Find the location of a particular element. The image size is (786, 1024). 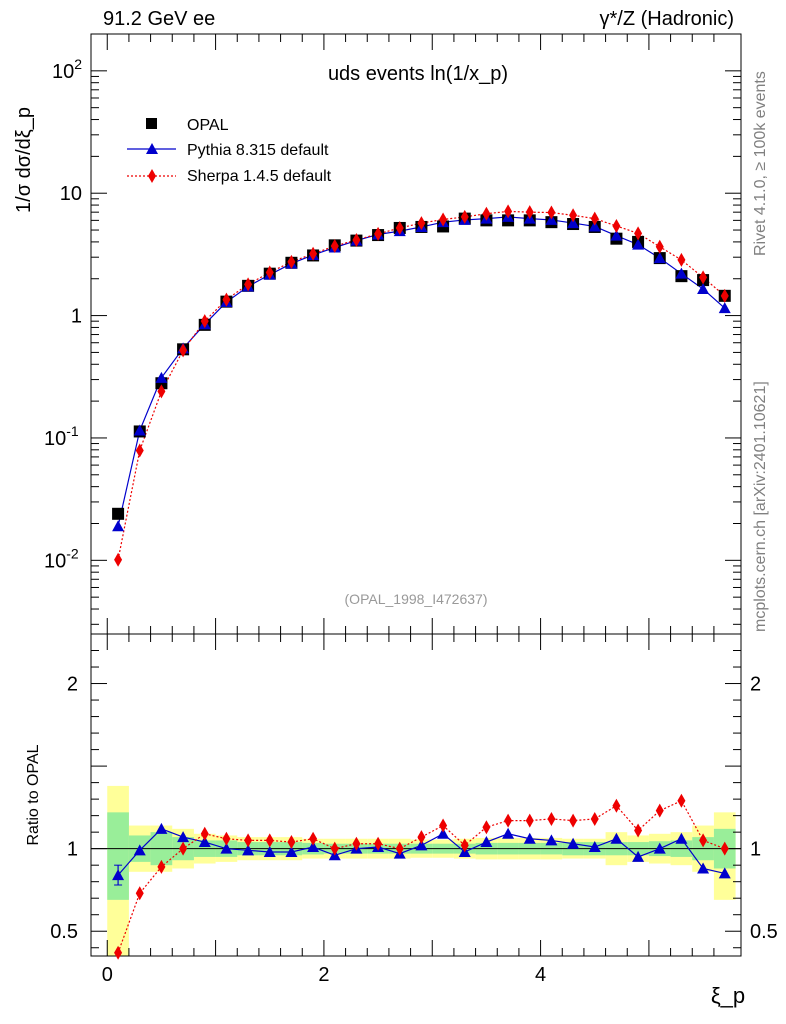

legend-label-pythia: Pythia 8.315 default is located at coordinates (258, 150).